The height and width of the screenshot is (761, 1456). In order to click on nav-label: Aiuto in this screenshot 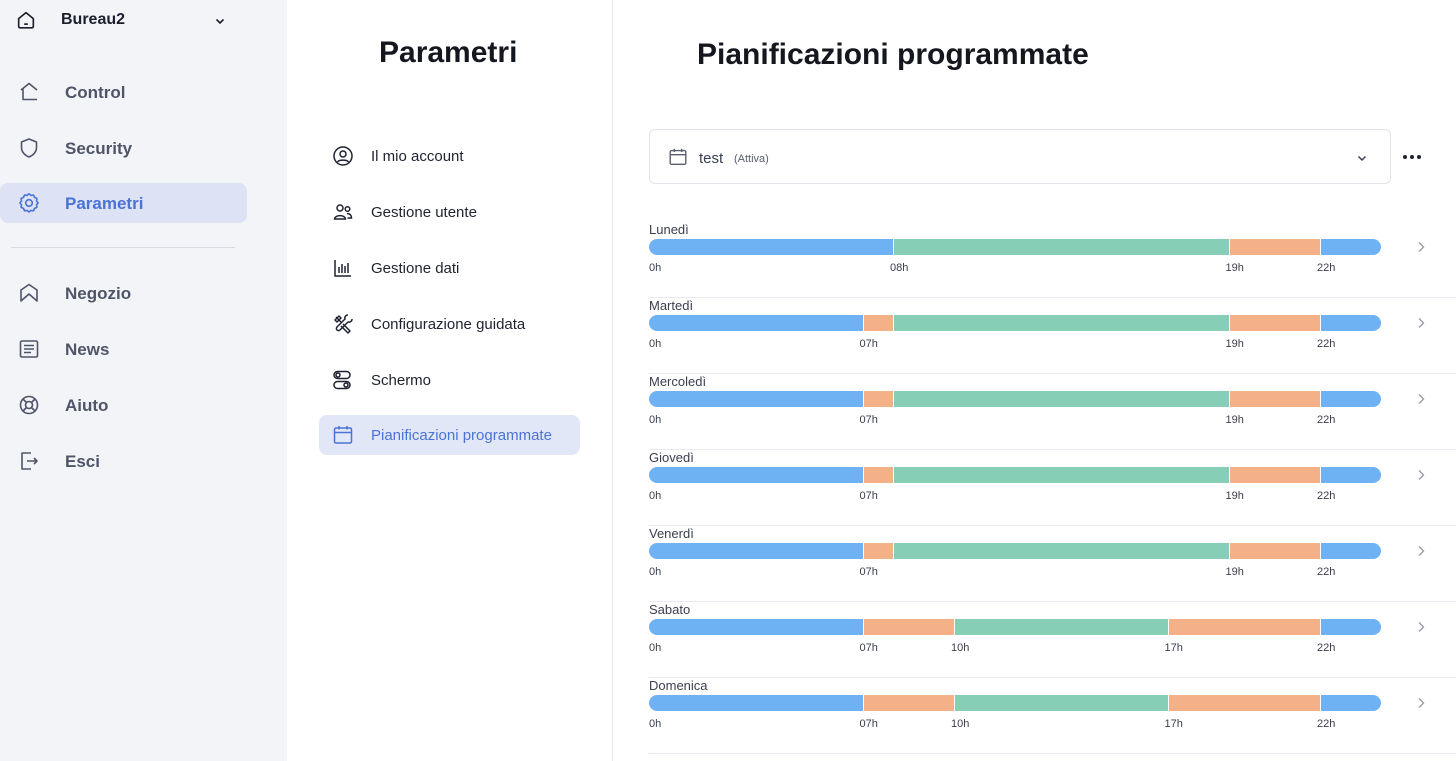, I will do `click(87, 405)`.